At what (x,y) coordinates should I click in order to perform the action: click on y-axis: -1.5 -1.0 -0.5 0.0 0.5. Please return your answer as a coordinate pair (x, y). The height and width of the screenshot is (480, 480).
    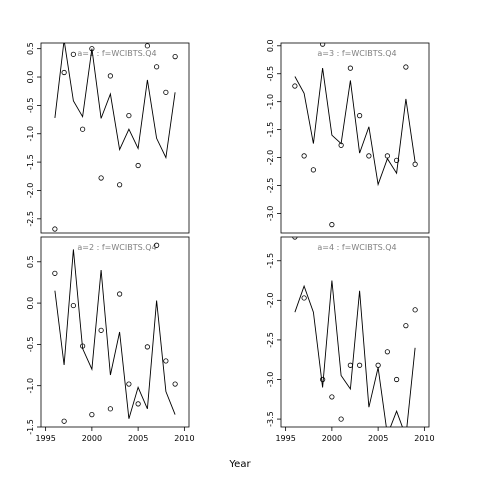
    Looking at the image, I should click on (33, 345).